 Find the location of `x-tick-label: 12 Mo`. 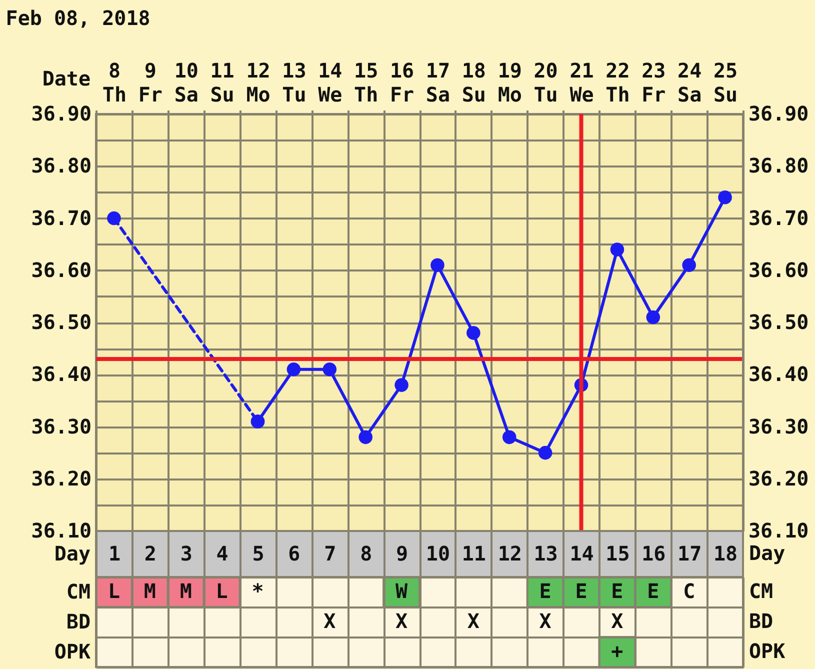

x-tick-label: 12 Mo is located at coordinates (258, 82).